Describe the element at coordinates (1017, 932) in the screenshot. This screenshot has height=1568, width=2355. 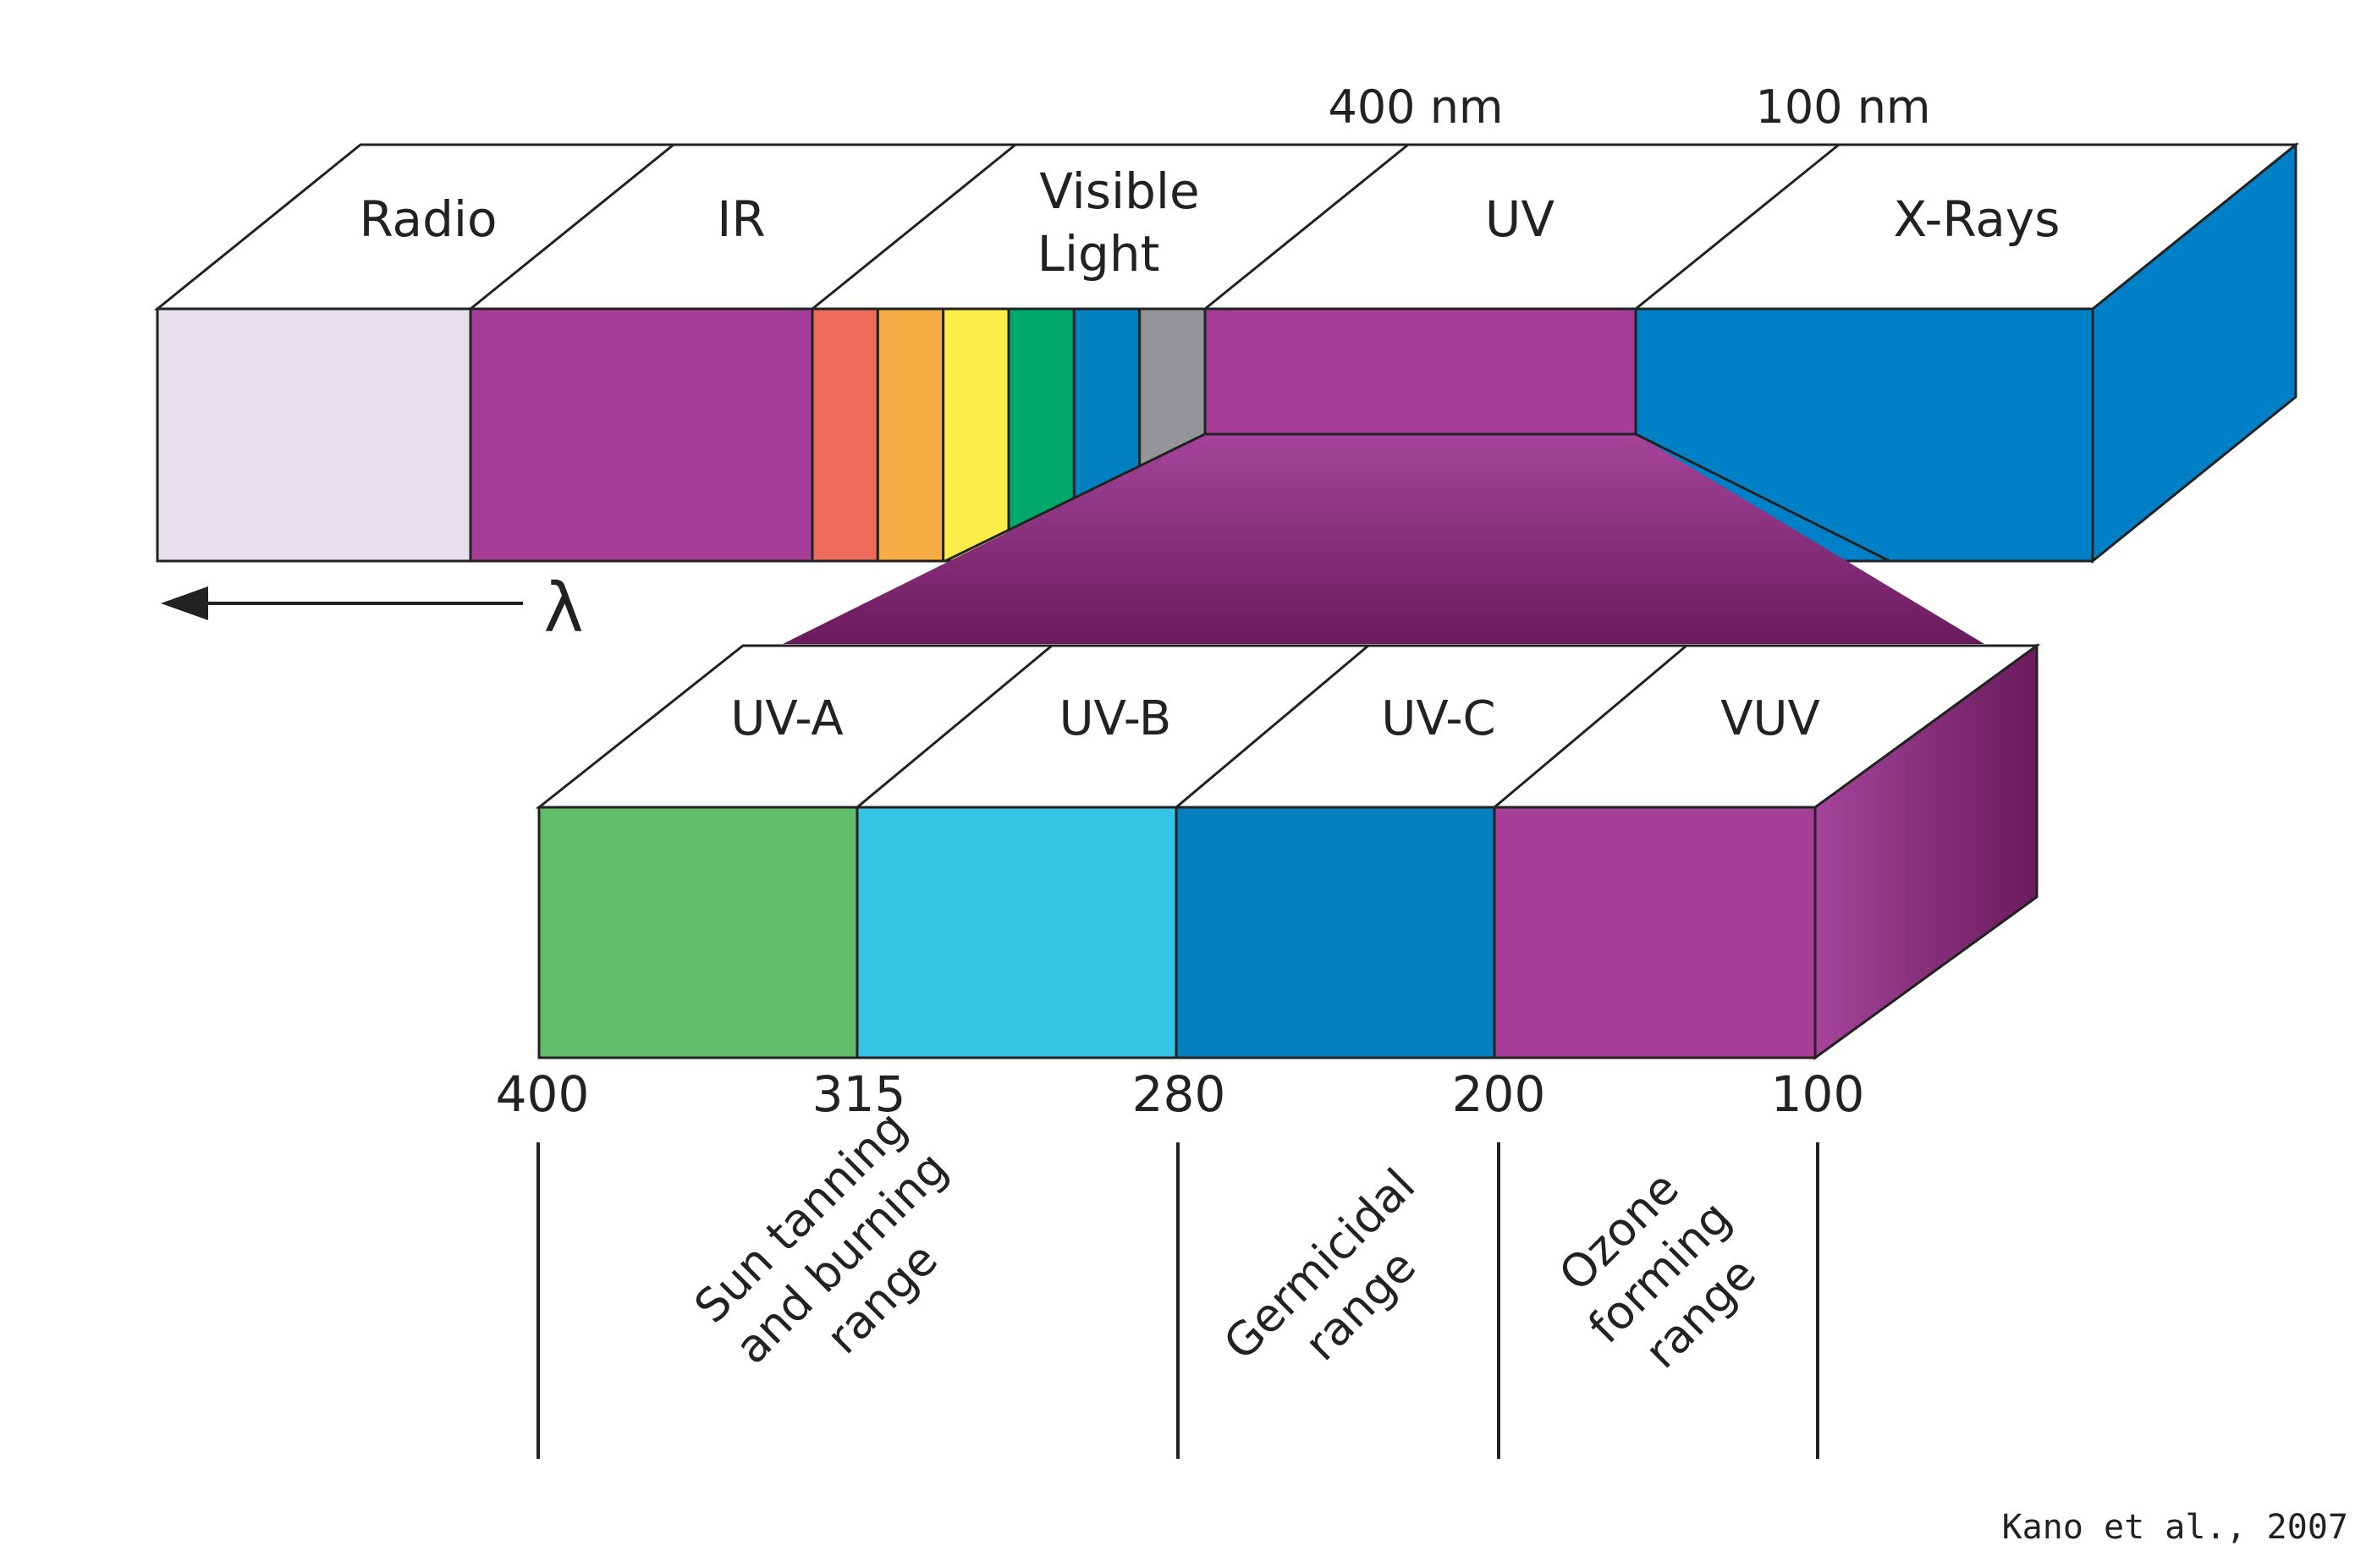
I see `uvb-band` at that location.